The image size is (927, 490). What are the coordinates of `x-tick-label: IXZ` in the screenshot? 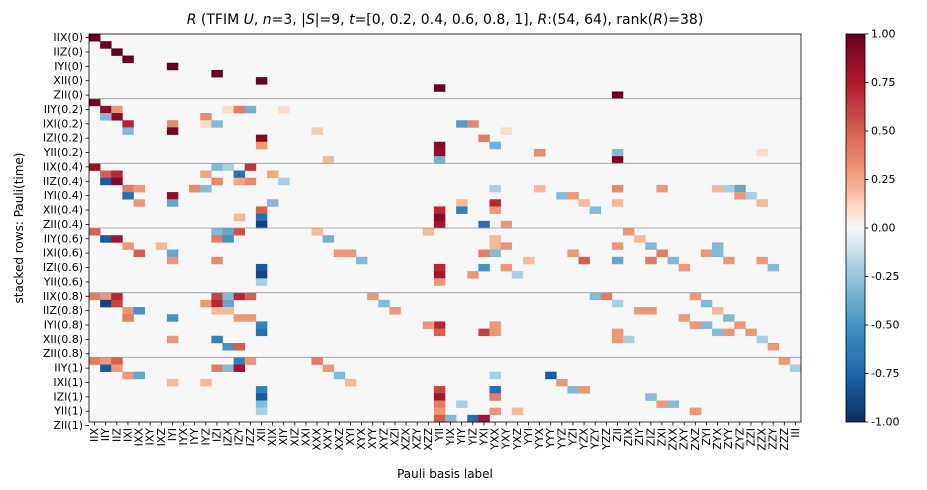 It's located at (161, 437).